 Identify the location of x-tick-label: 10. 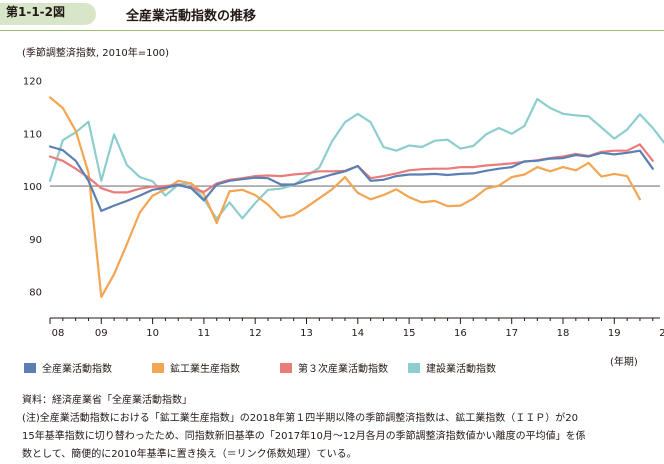
(152, 333).